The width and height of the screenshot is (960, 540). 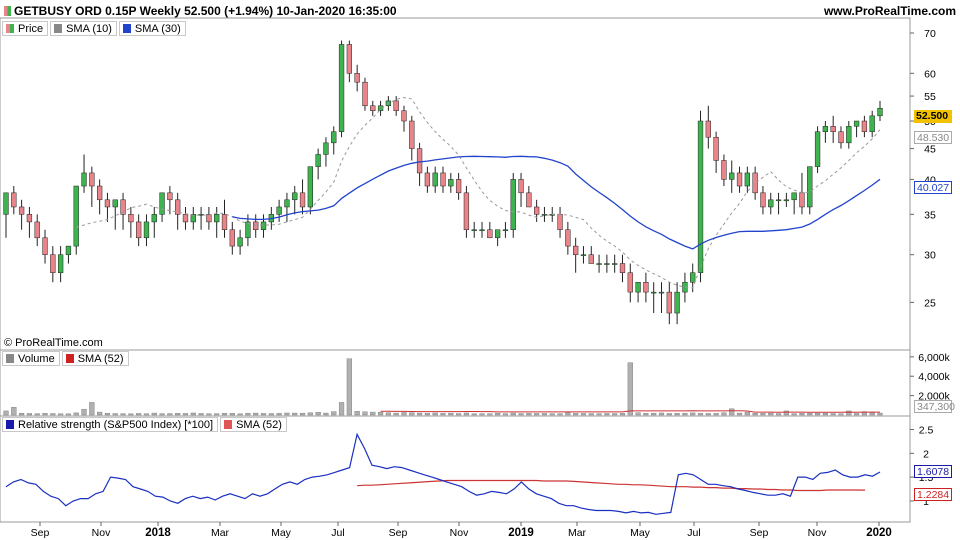 I want to click on volume-tick-label: 2,000k, so click(x=934, y=397).